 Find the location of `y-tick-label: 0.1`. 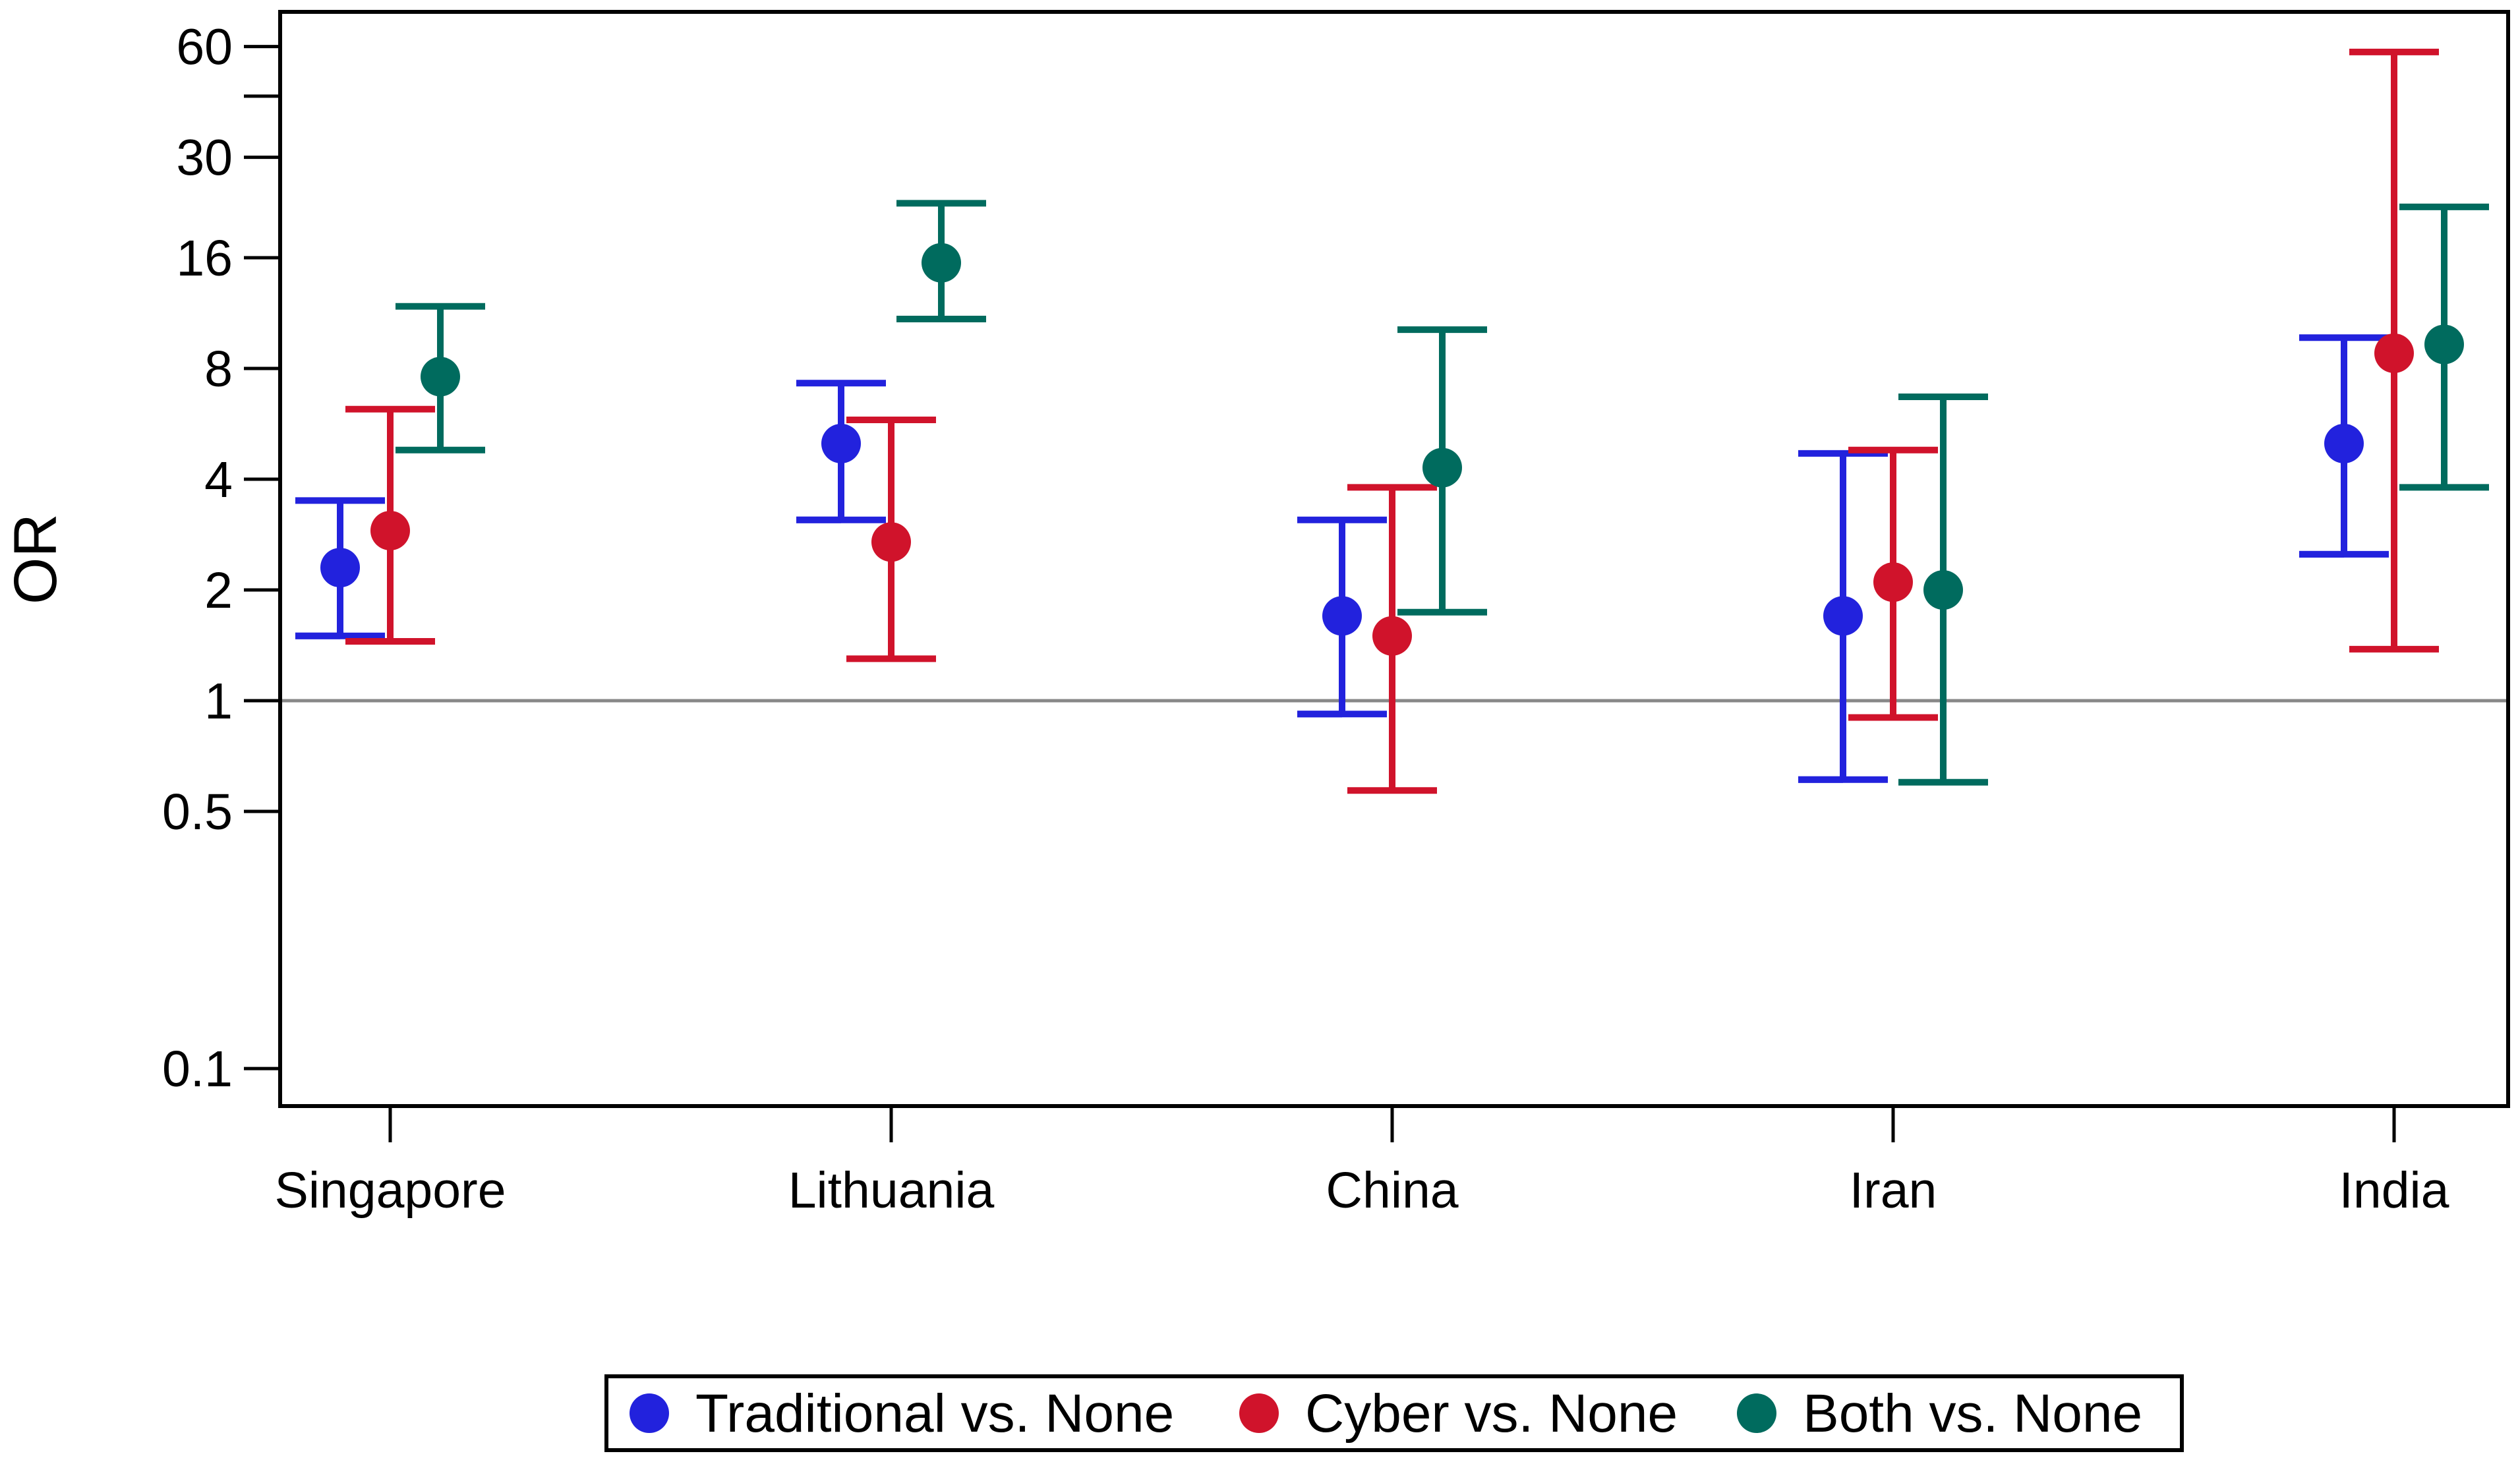

y-tick-label: 0.1 is located at coordinates (198, 1069).